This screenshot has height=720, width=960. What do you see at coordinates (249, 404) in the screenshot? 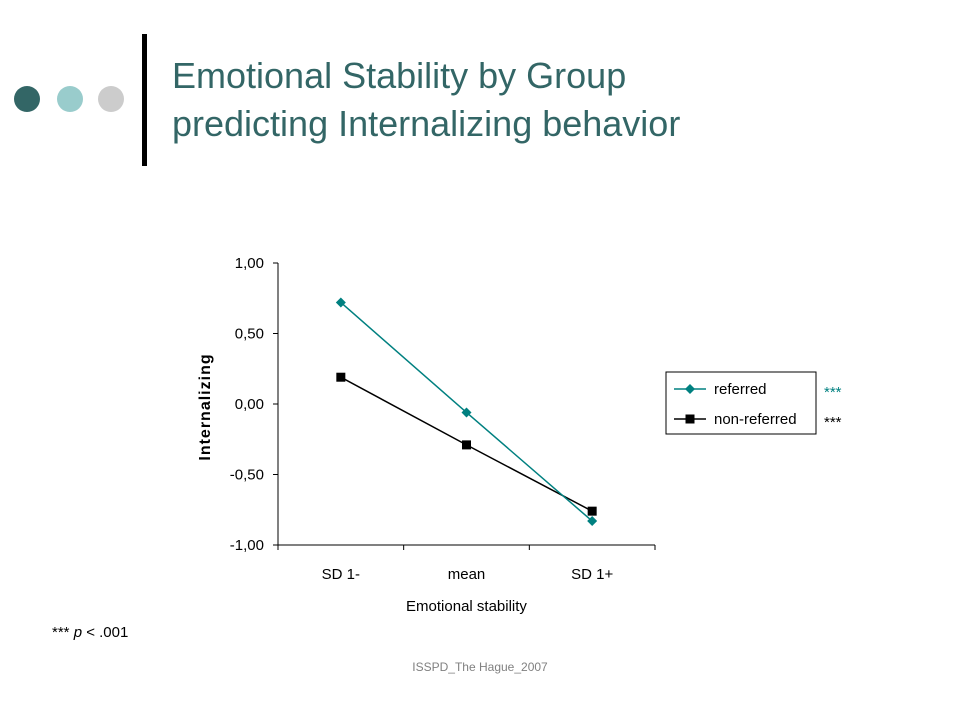
I see `y-tick-label: 0,00` at bounding box center [249, 404].